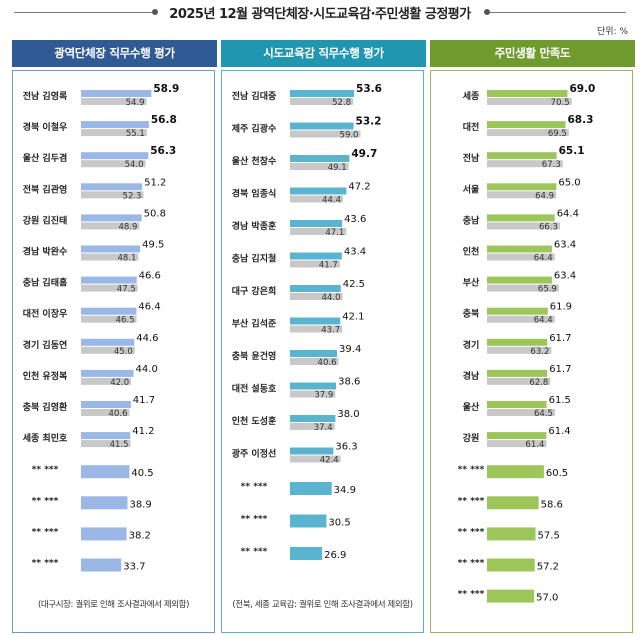 The width and height of the screenshot is (640, 635). What do you see at coordinates (327, 363) in the screenshot?
I see `value-previous-superintendents-8: 40.6` at bounding box center [327, 363].